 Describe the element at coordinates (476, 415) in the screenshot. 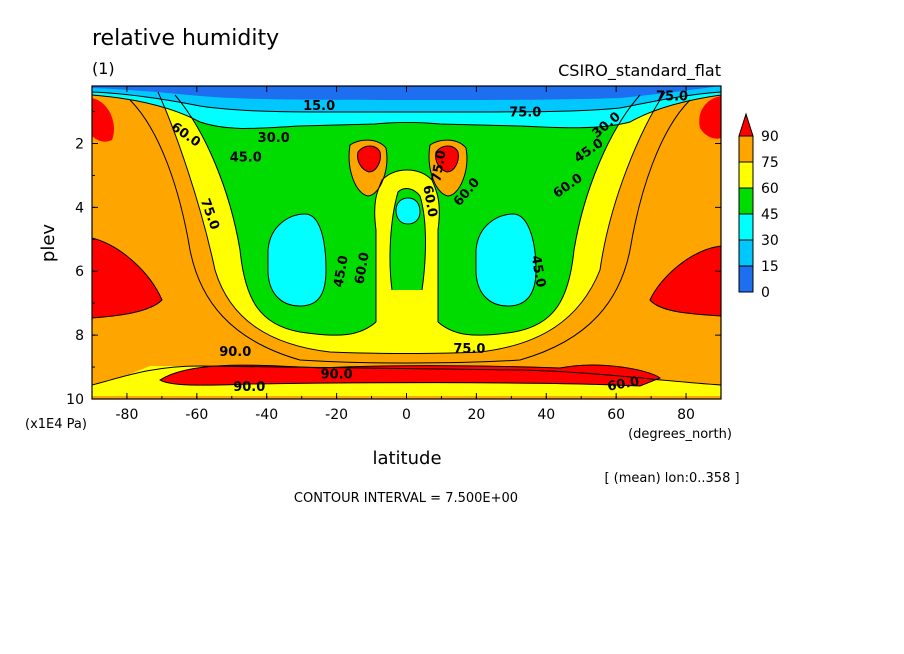

I see `x-tick-label: 20` at that location.